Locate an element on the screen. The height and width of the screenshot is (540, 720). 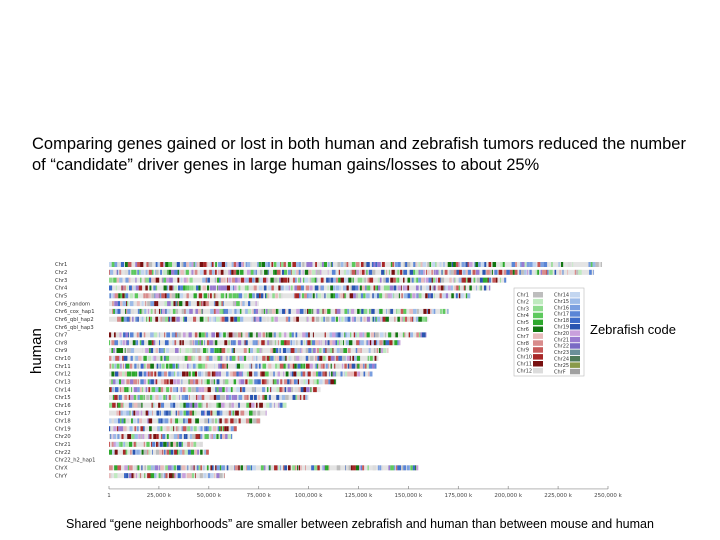
row-label: ChrY is located at coordinates (61, 476).